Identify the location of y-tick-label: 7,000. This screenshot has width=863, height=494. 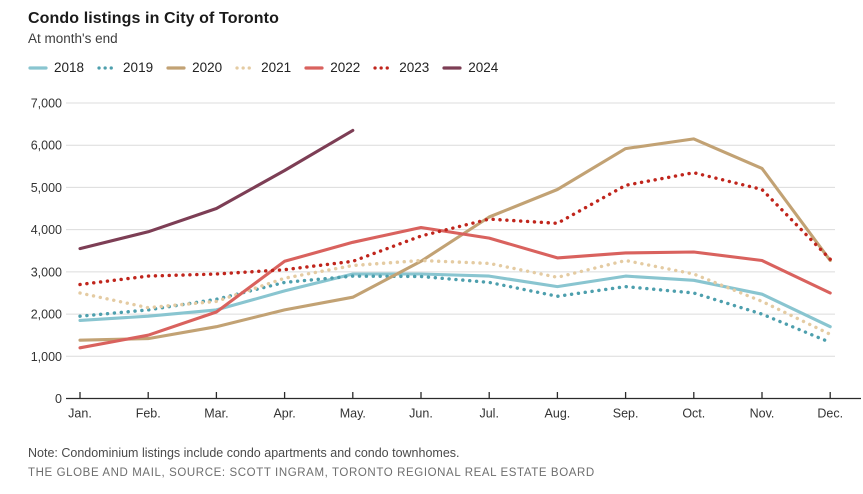
(46, 104).